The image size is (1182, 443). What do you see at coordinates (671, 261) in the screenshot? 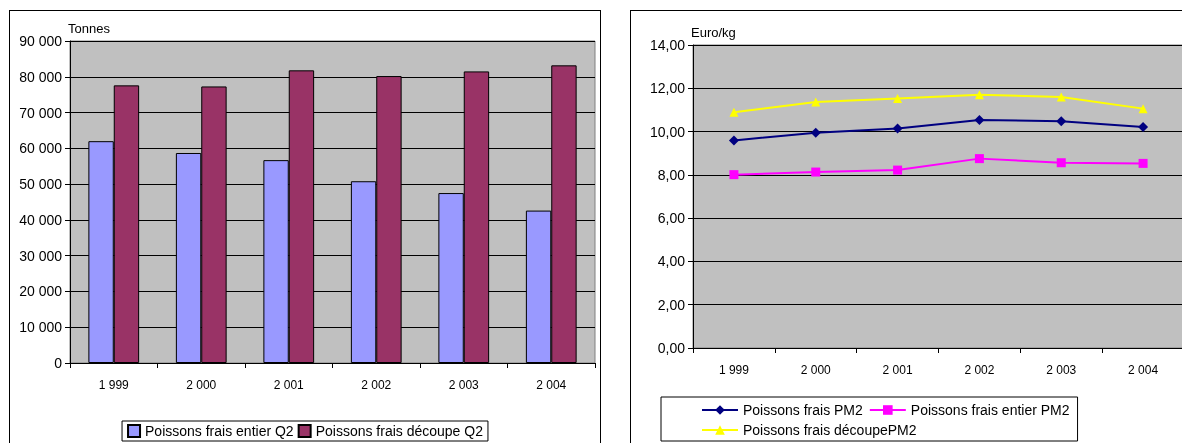
I see `y-tick-label: 4,00` at bounding box center [671, 261].